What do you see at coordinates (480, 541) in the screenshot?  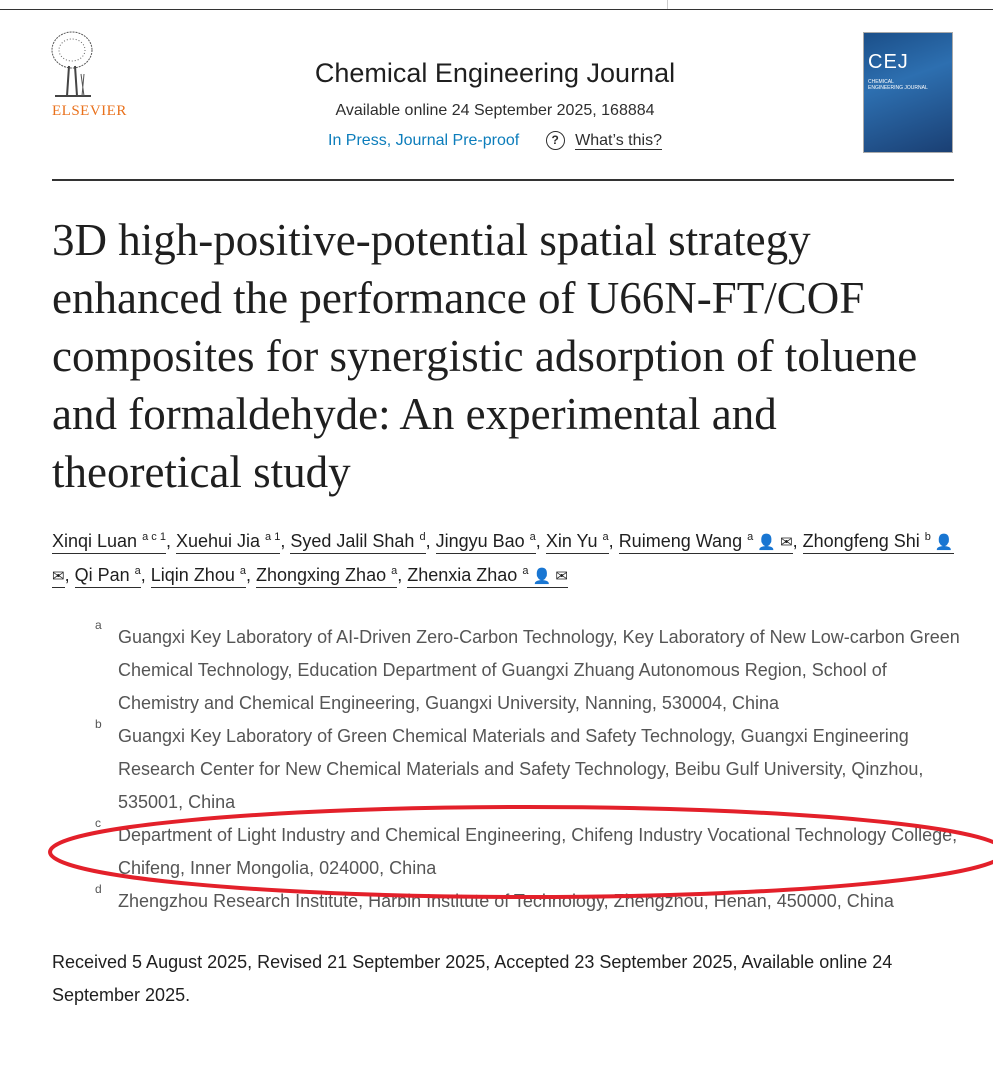 I see `author-name: Jingyu Bao` at bounding box center [480, 541].